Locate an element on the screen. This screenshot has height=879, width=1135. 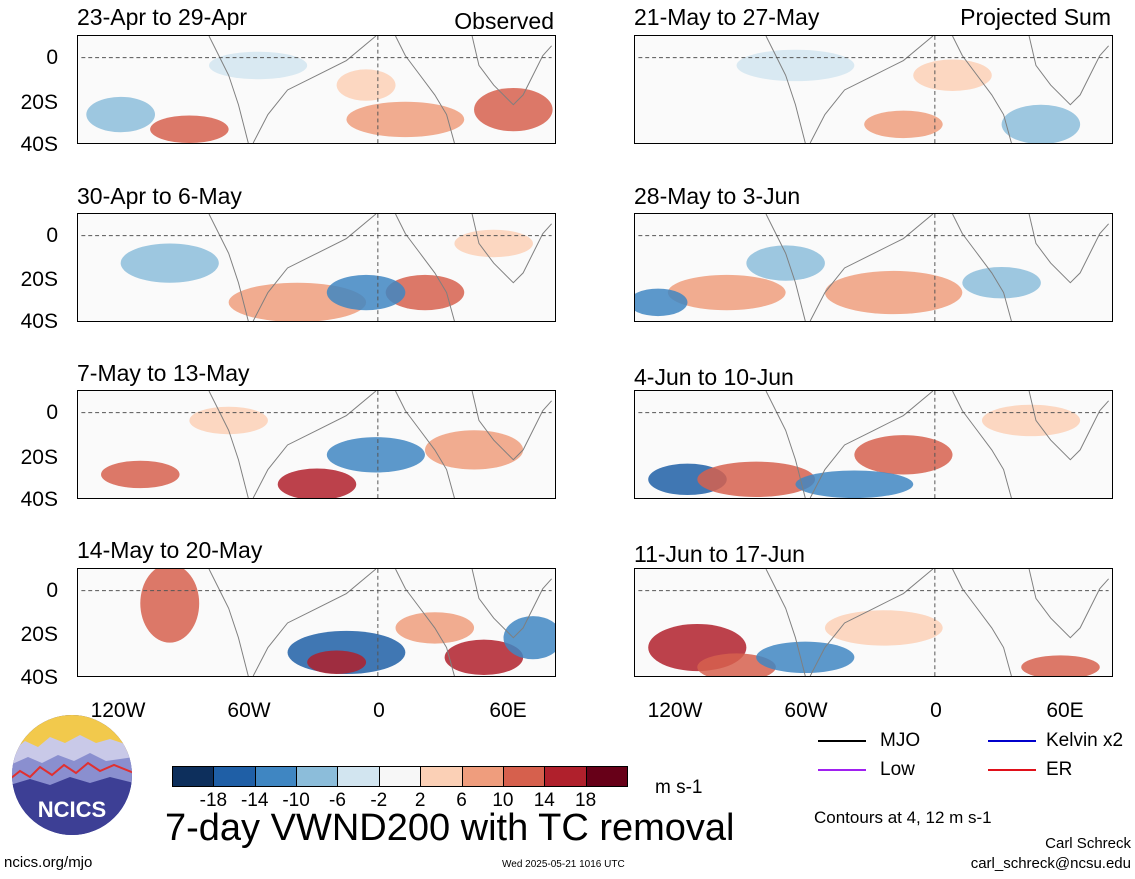
y-tick-20s-p3: 20S is located at coordinates (39, 457).